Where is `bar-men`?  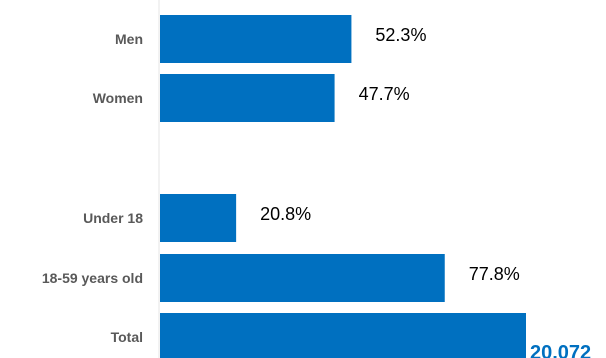 bar-men is located at coordinates (256, 39).